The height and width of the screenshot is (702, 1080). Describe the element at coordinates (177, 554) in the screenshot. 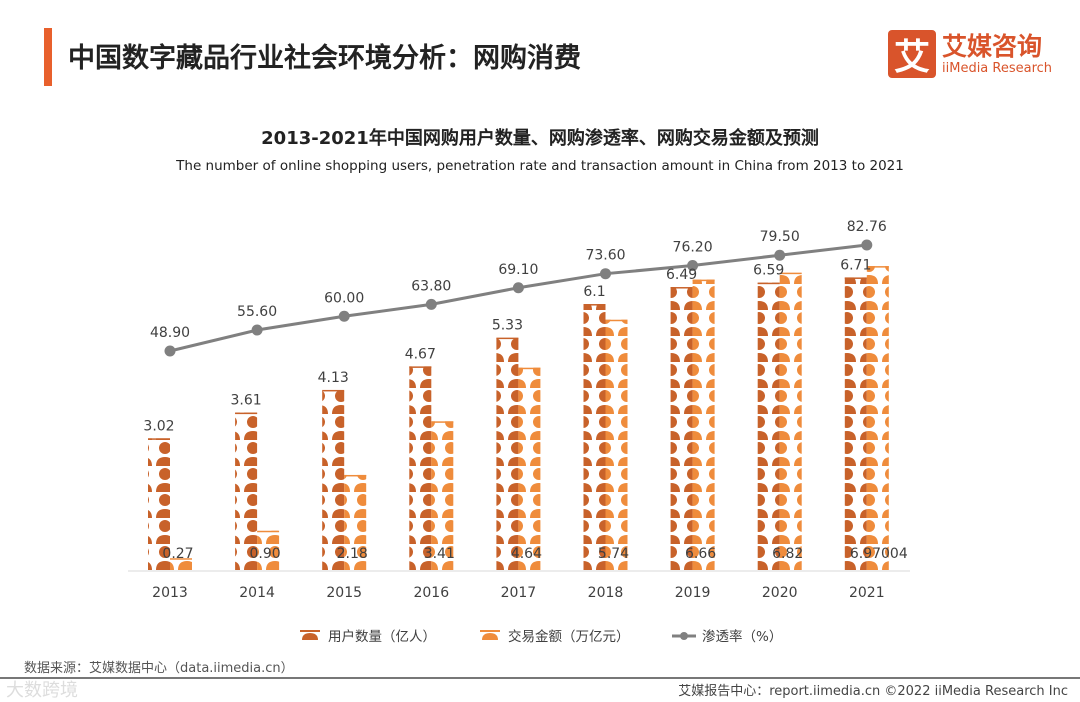

I see `transaction-amount-label: 0.27` at that location.